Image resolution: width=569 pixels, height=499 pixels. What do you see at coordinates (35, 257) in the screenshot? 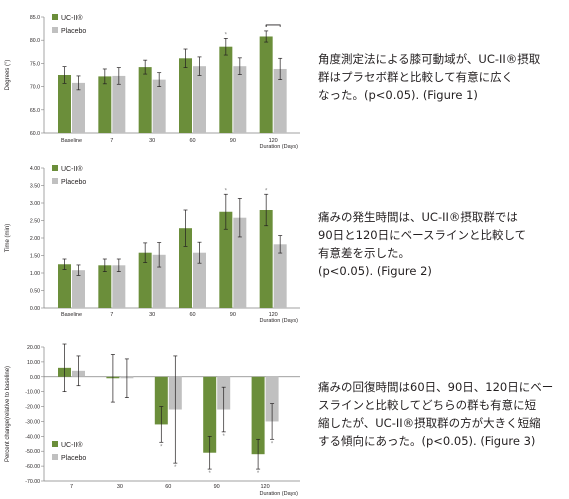
I see `y-tick-label: 1.50` at bounding box center [35, 257].